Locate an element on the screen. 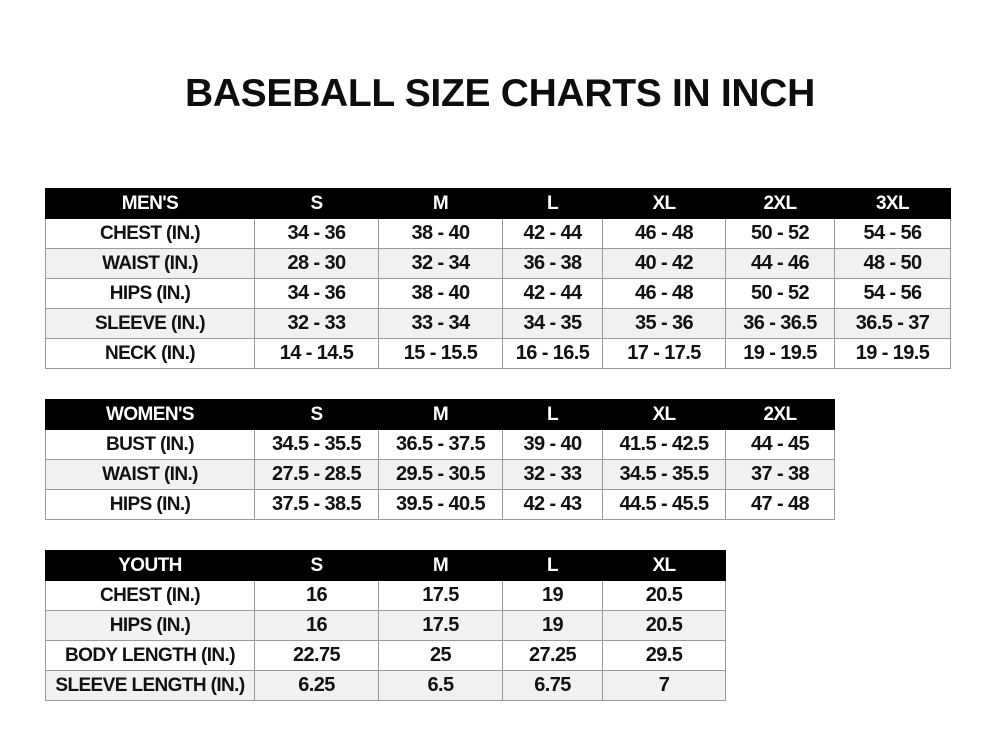 The image size is (1000, 752). size-value: 36.5 - 37.5 is located at coordinates (440, 444).